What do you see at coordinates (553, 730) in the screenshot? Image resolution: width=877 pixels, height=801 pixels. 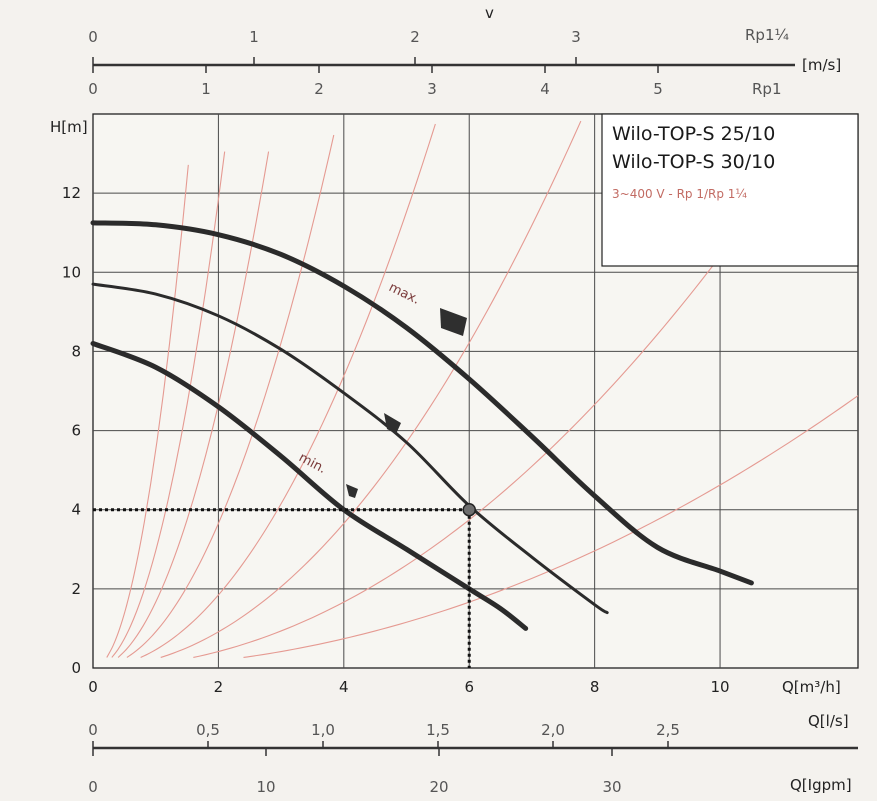 I see `secondary-tick-label: 2,0` at bounding box center [553, 730].